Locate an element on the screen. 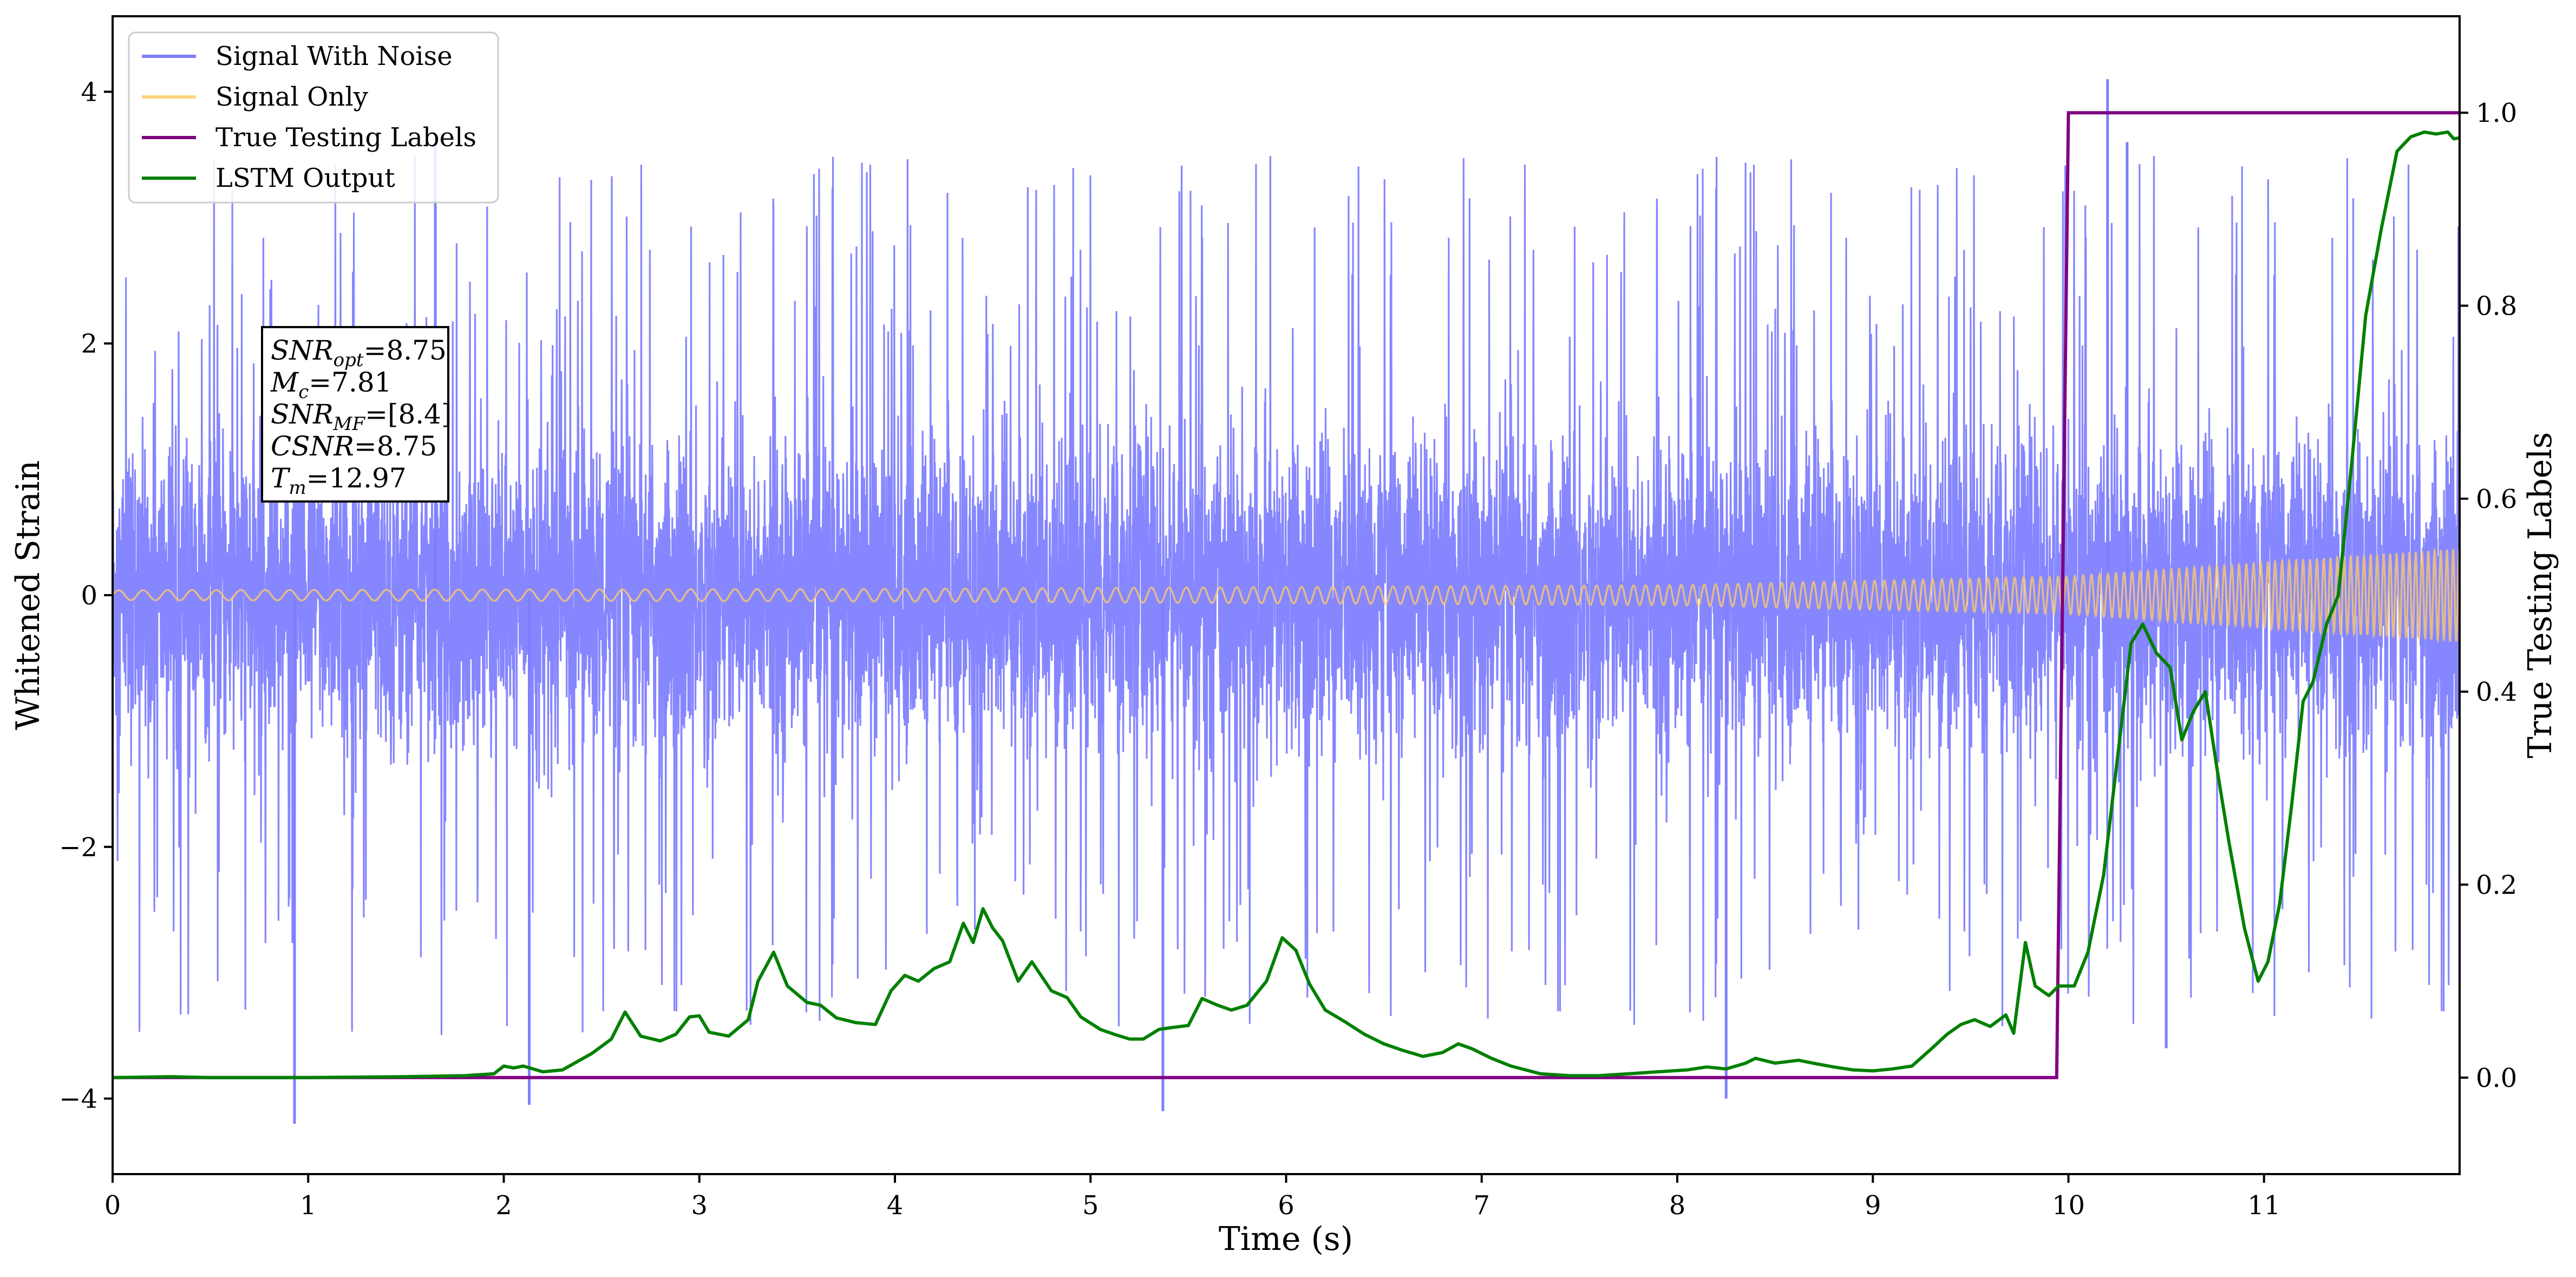 This screenshot has width=2576, height=1277. right-y-tick-label: 0.2 is located at coordinates (2496, 885).